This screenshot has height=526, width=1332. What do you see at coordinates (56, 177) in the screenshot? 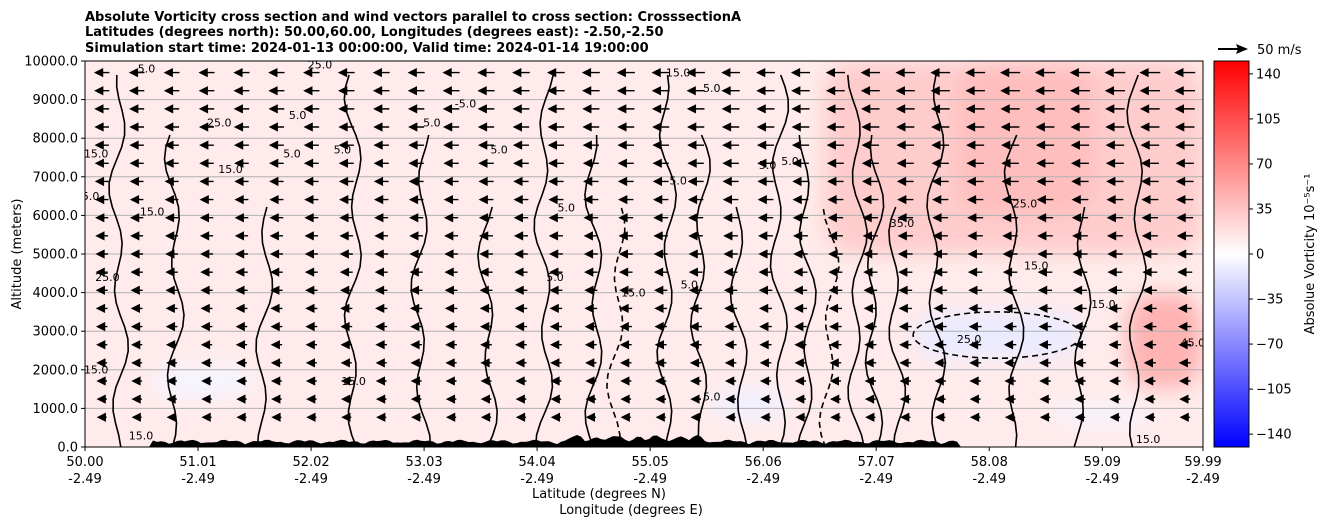
I see `y-tick-label: 7000.0` at bounding box center [56, 177].